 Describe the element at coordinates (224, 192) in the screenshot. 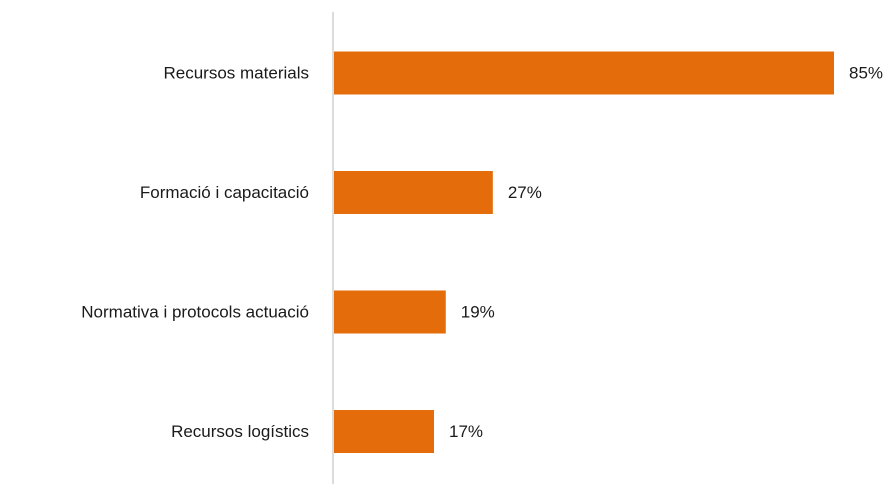

I see `category-label-1: Formació i capacitació` at that location.